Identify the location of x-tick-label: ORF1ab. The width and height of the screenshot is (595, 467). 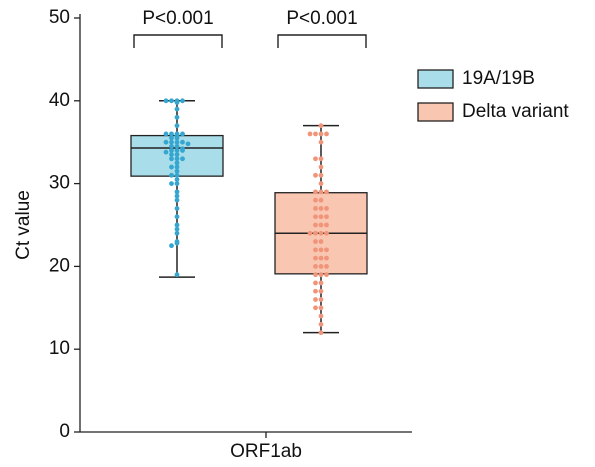
(266, 451).